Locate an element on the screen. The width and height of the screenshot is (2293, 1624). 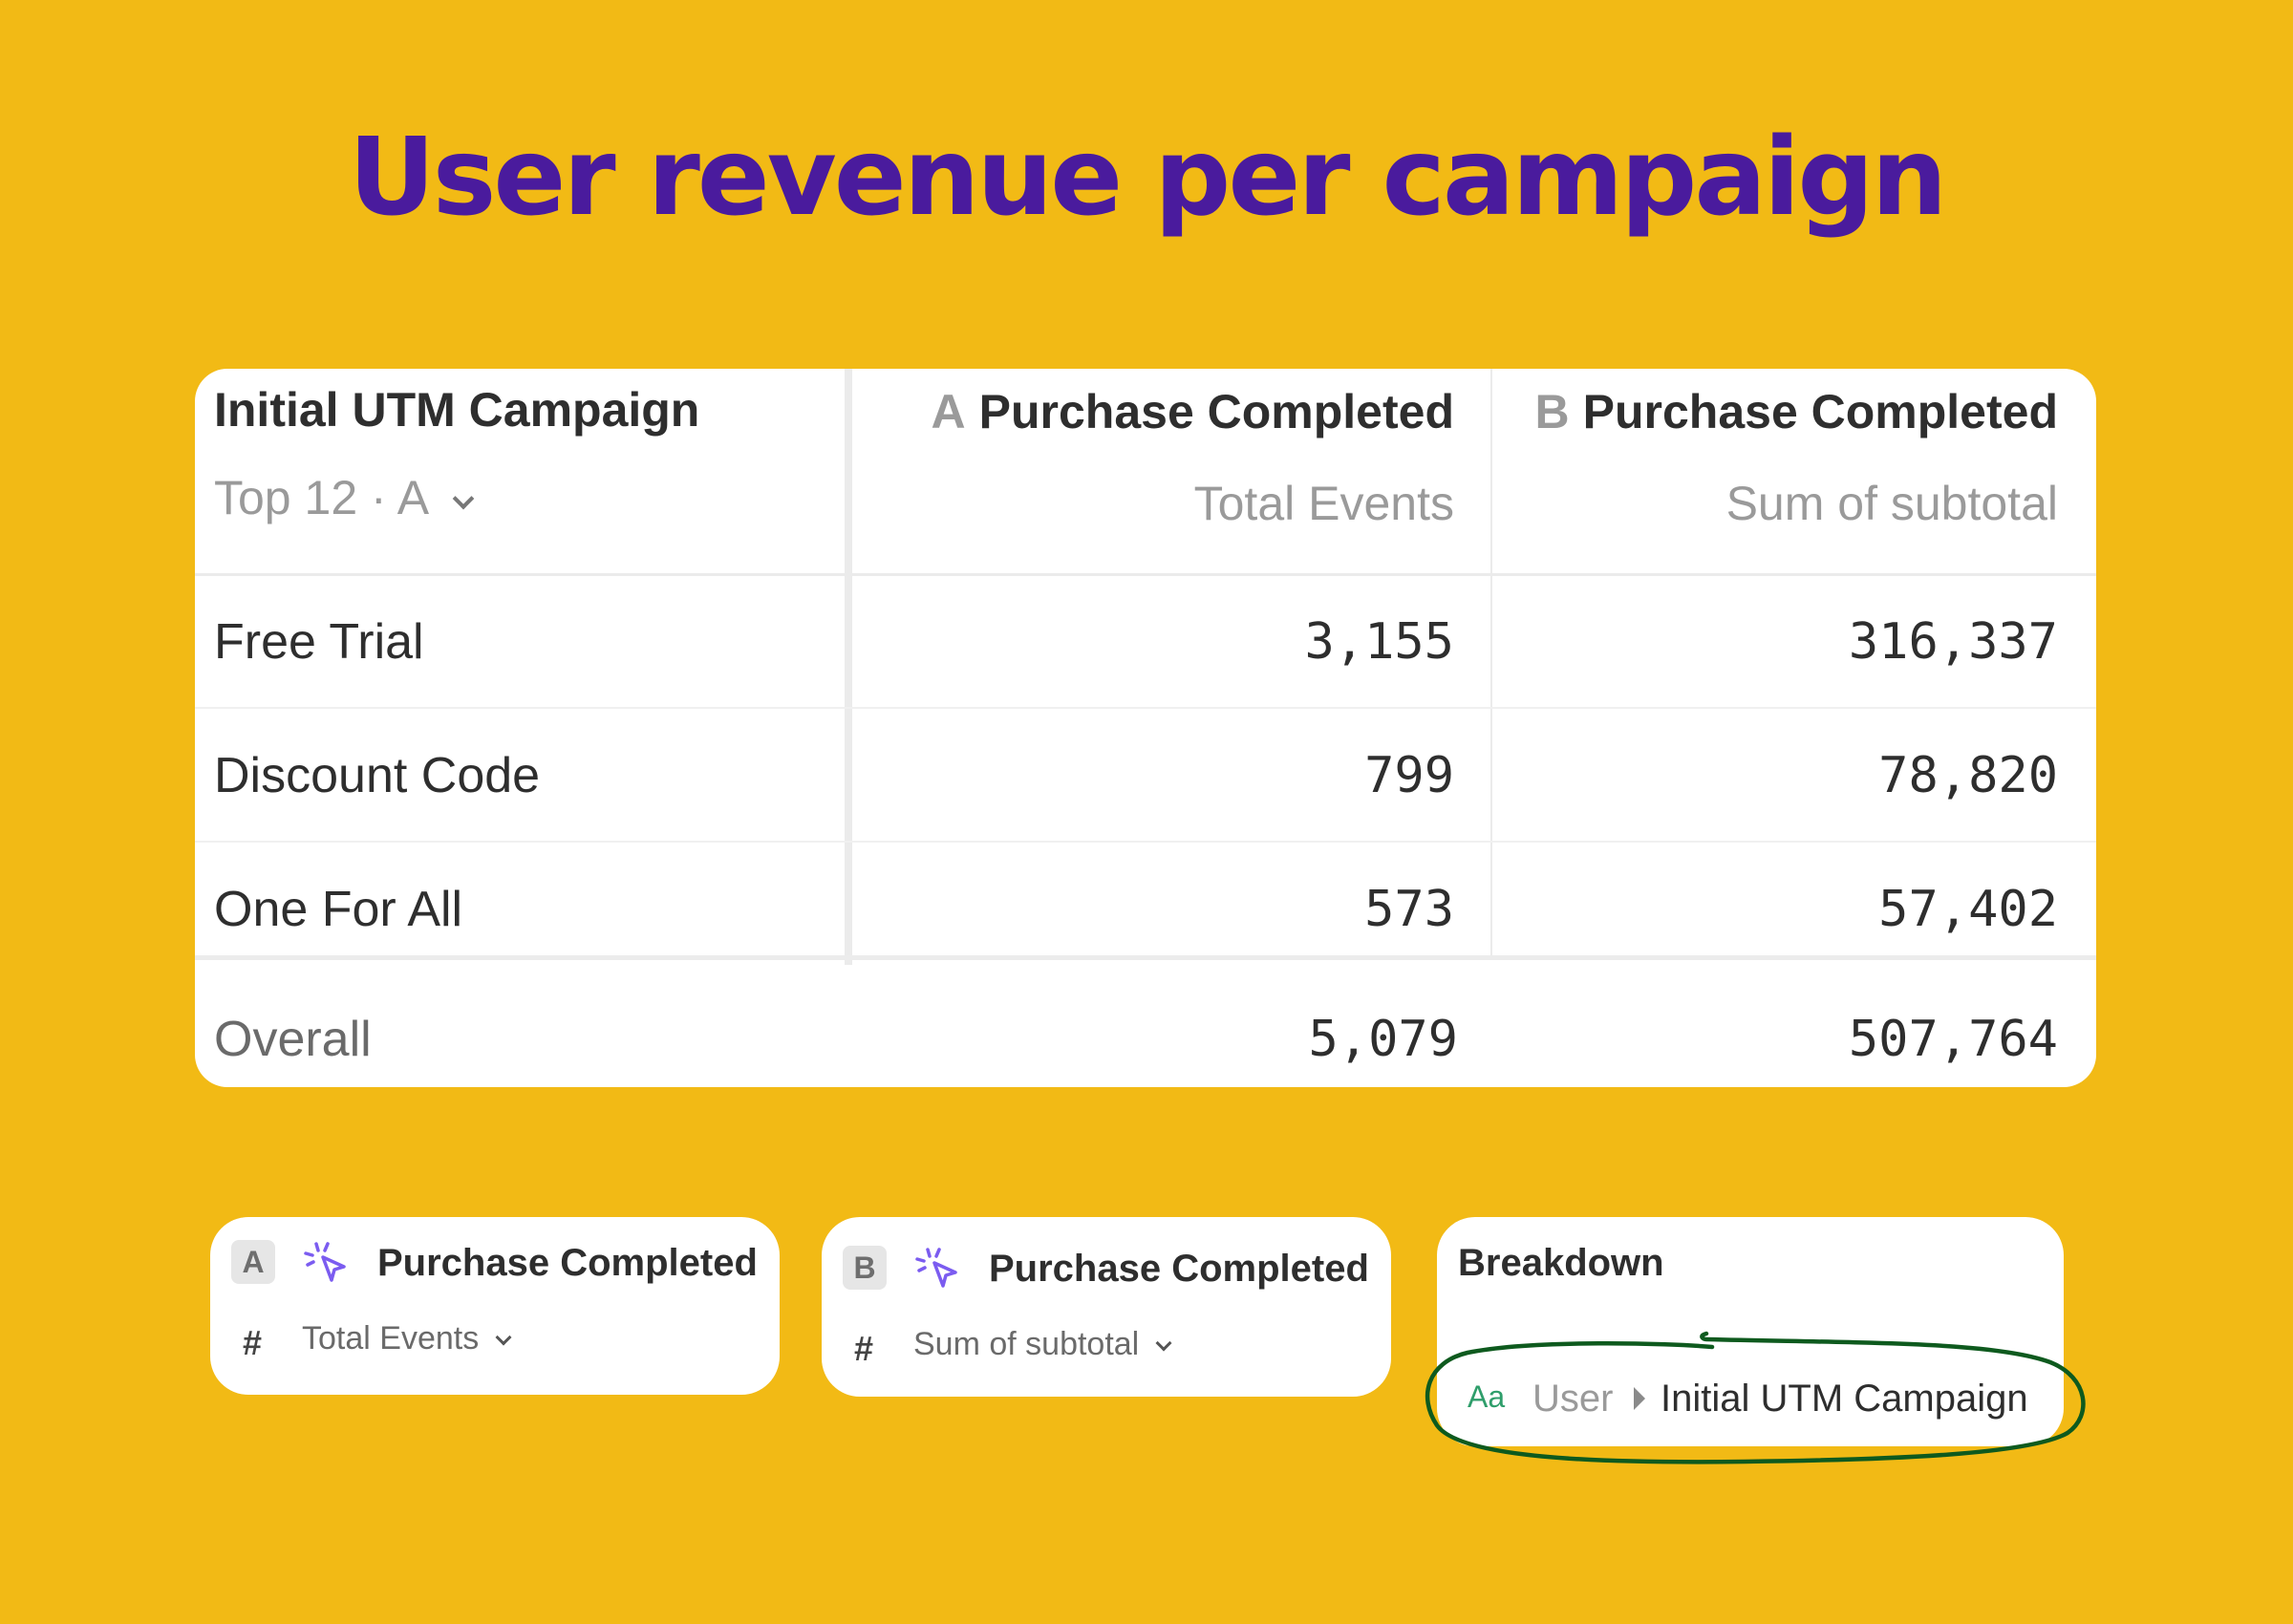
metric-label-b: Sum of subtotal is located at coordinates (1026, 1344).